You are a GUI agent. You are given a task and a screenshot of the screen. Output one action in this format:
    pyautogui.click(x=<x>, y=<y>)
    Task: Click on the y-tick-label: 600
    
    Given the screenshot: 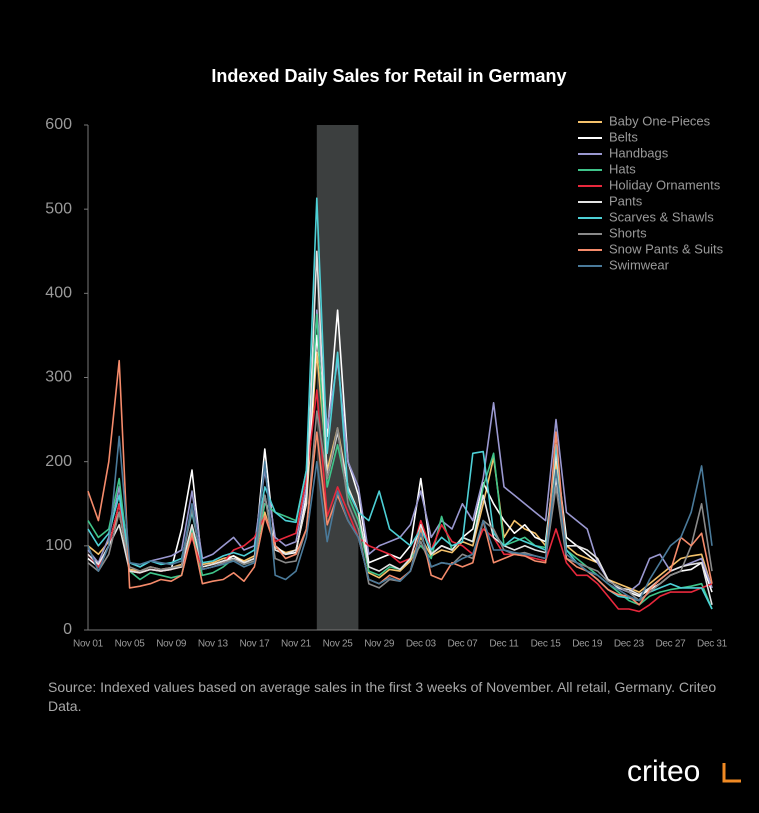 What is the action you would take?
    pyautogui.click(x=58, y=124)
    